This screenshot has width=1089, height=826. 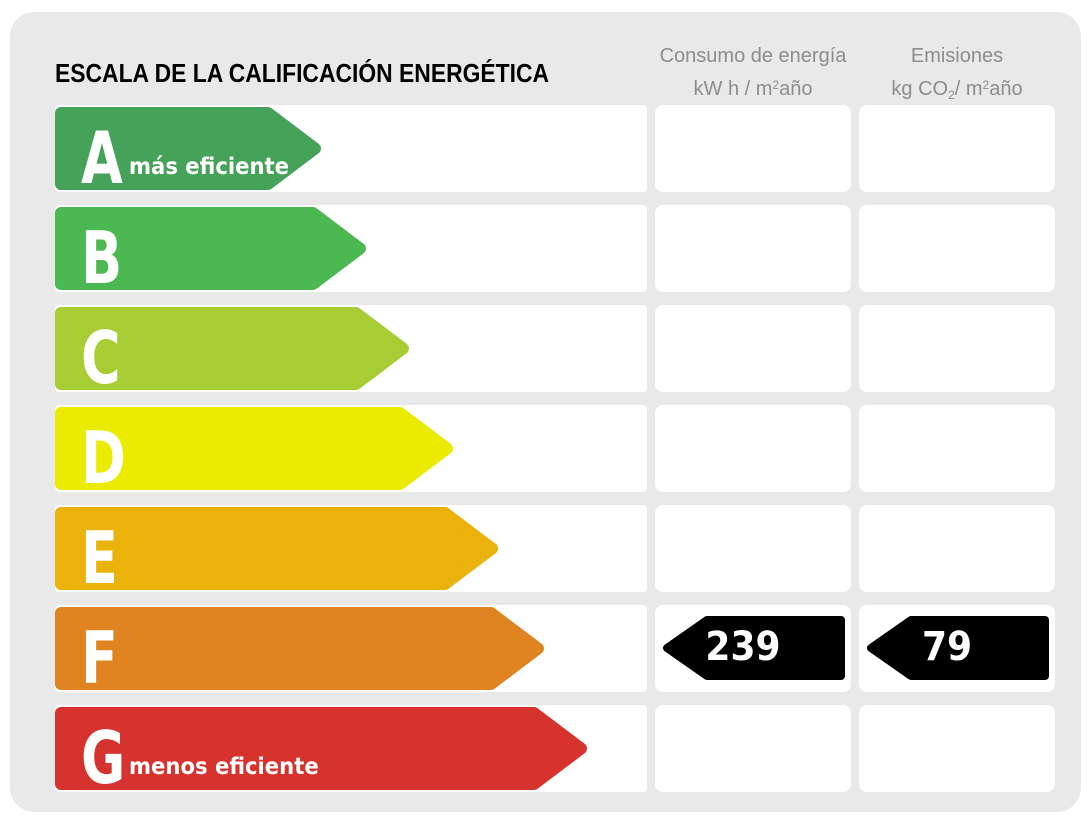 I want to click on emissions-marker: 79, so click(x=956, y=648).